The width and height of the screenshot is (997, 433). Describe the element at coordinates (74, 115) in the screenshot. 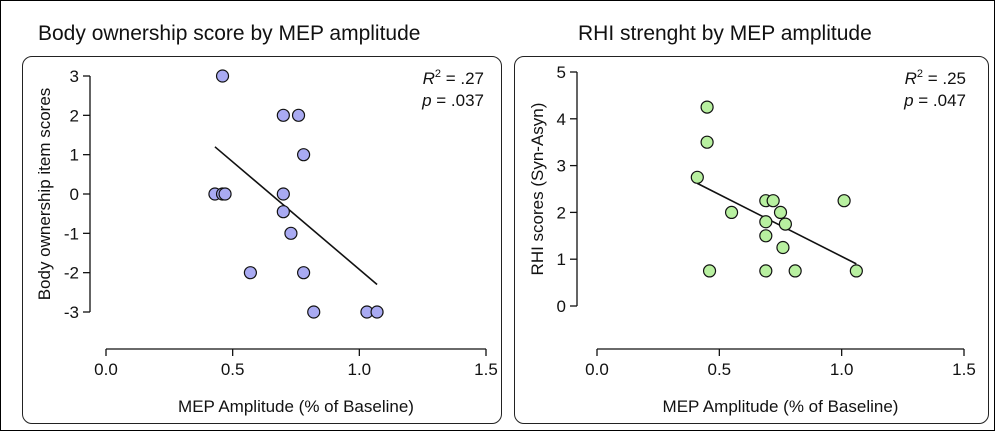

I see `left-y-tick-label: 2` at that location.